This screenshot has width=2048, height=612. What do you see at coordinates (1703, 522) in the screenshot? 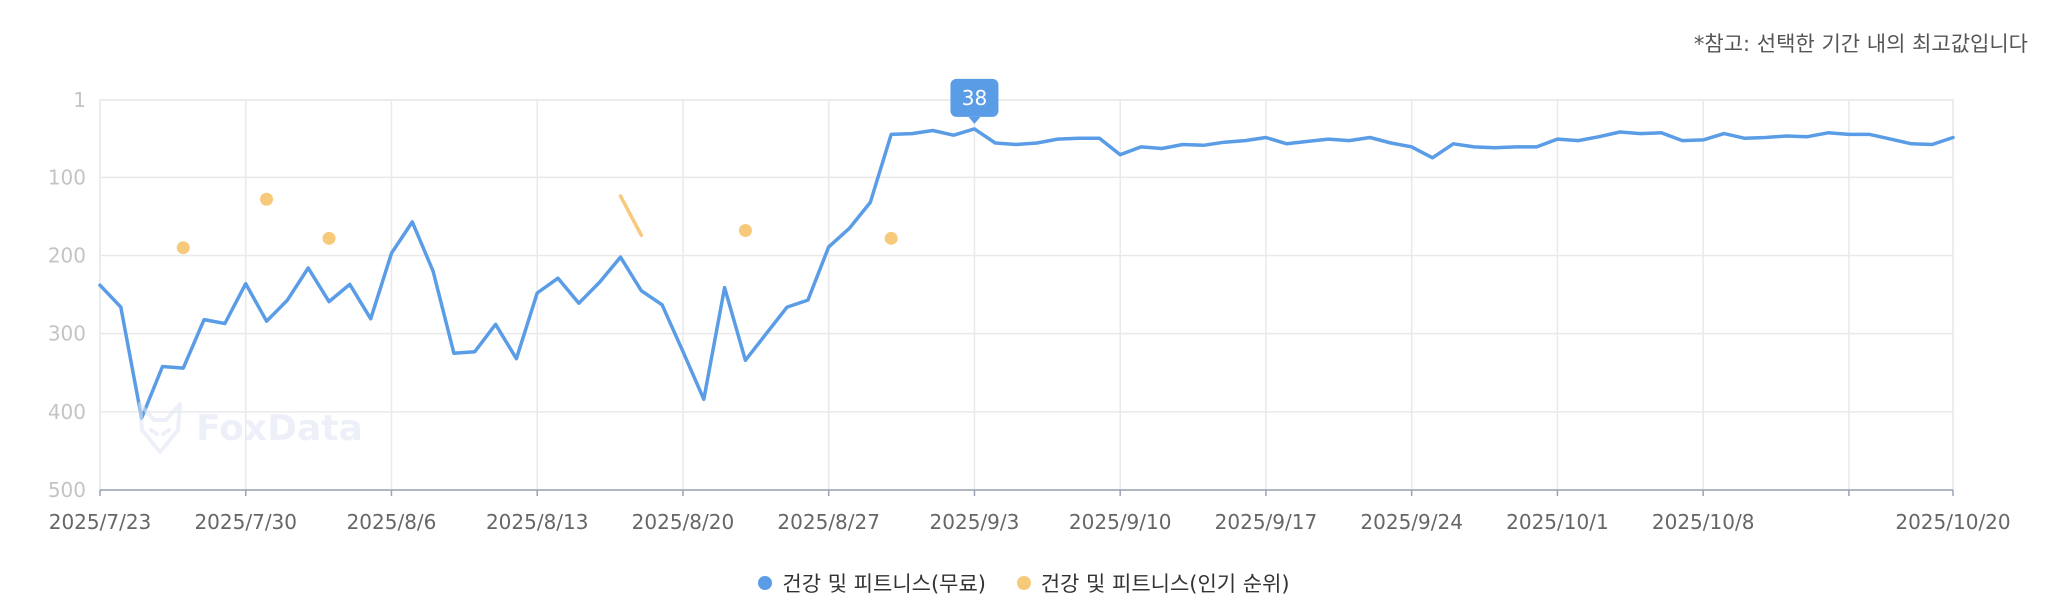
I see `x-tick-label: 2025/10/8` at bounding box center [1703, 522].